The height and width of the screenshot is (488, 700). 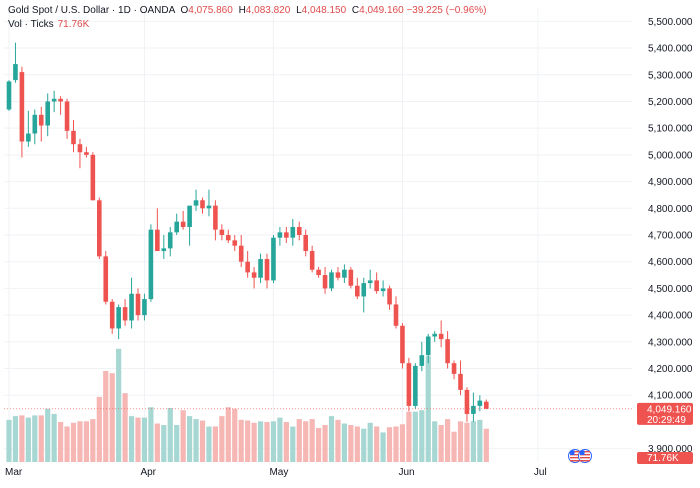 I want to click on volume-badge, so click(x=665, y=458).